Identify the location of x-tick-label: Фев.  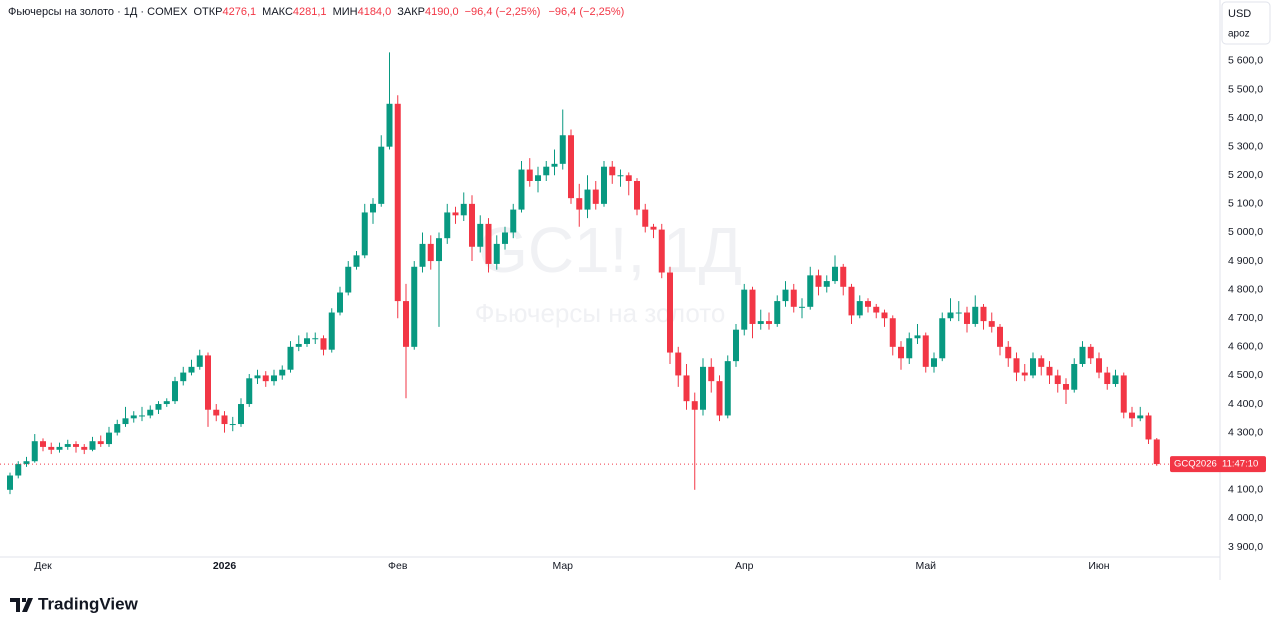
(398, 566).